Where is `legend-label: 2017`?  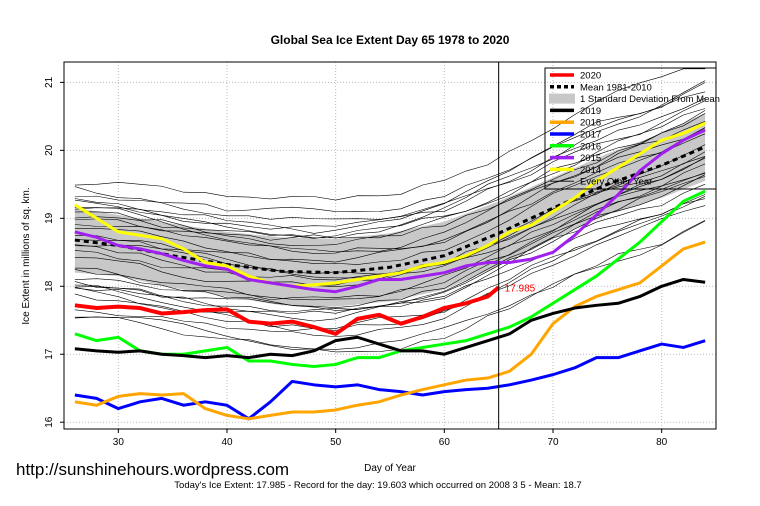 legend-label: 2017 is located at coordinates (590, 135).